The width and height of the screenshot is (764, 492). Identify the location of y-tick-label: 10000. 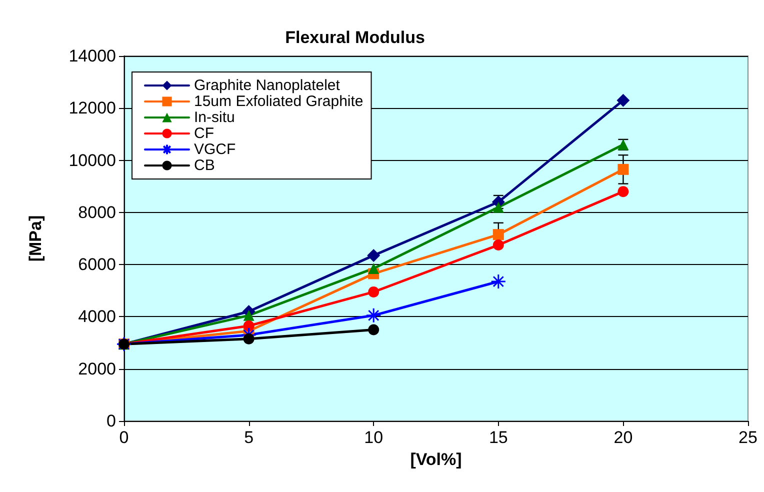
(92, 160).